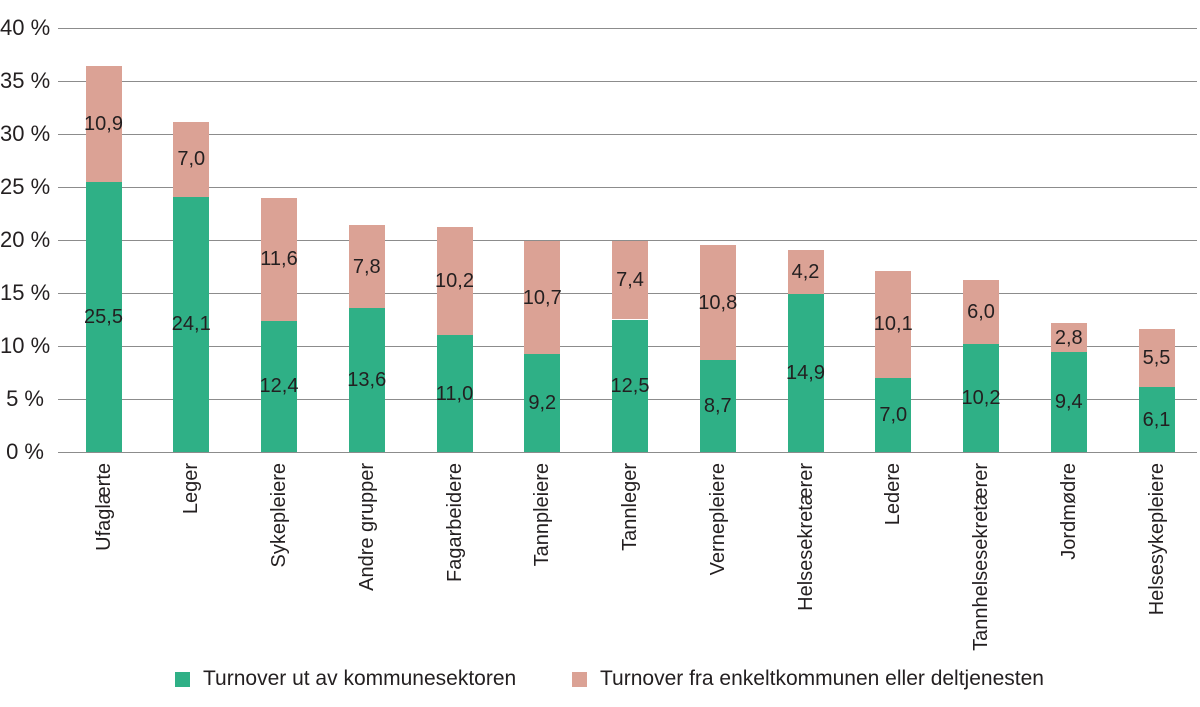 The image size is (1200, 707). I want to click on value-label-turnover-out: 9,4, so click(1068, 402).